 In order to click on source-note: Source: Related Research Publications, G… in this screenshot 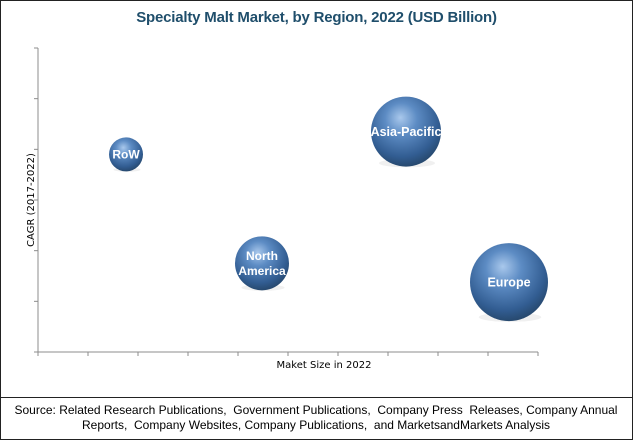, I will do `click(316, 418)`.